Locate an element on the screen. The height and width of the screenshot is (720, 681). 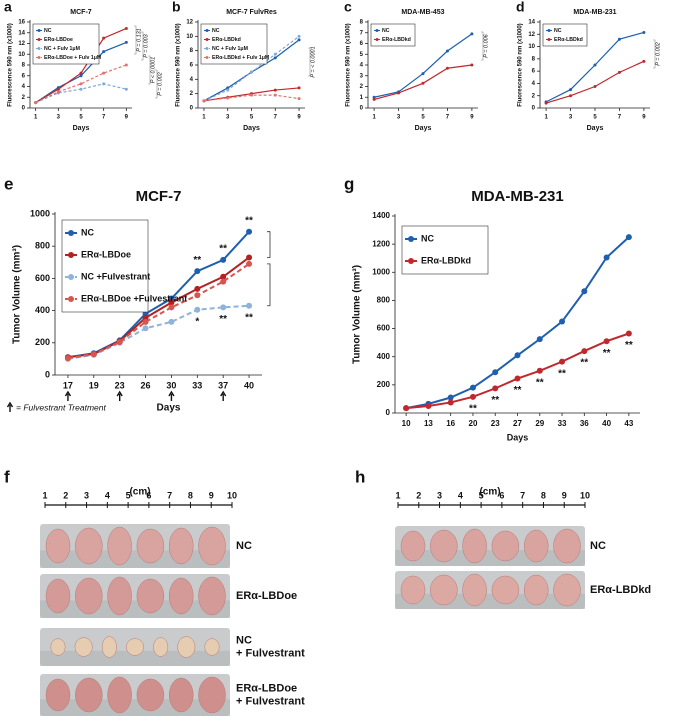
x-tick-label: 5 is located at coordinates (595, 118).